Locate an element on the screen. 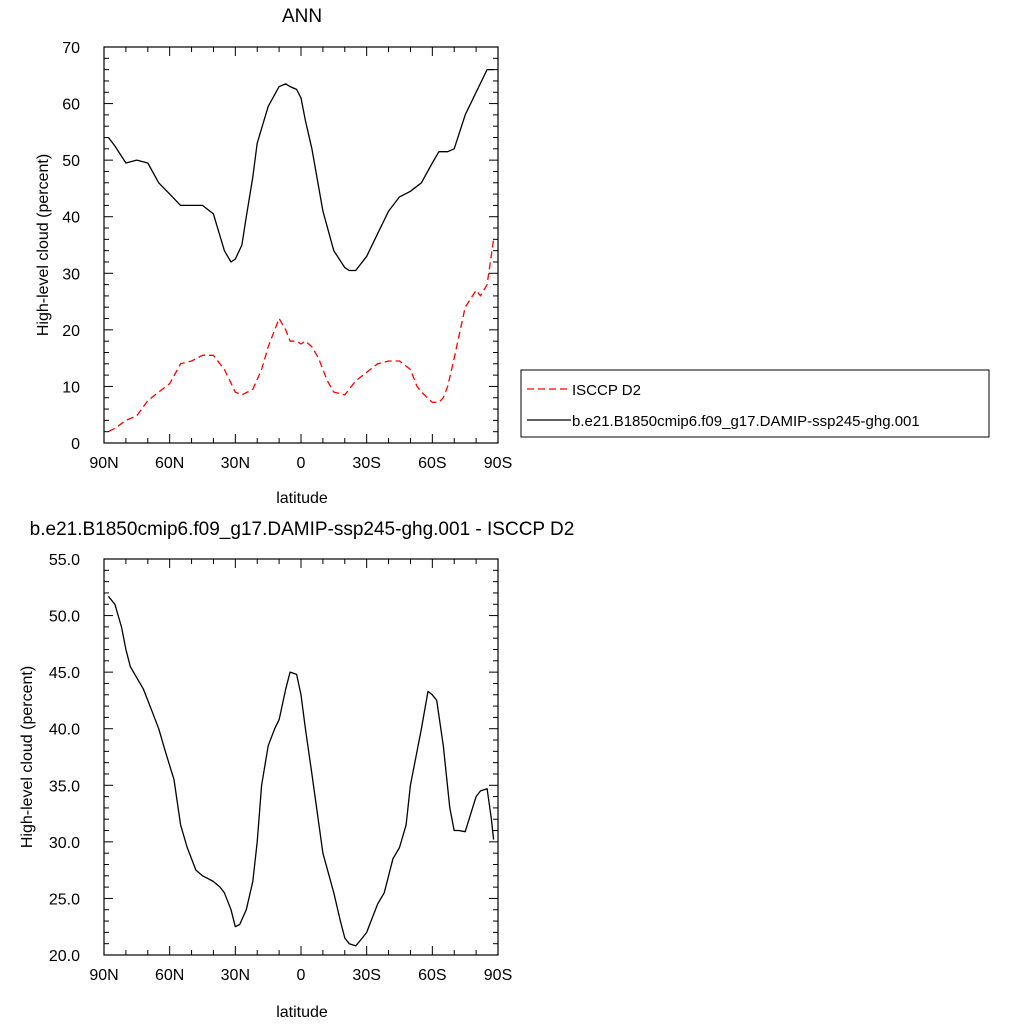 The width and height of the screenshot is (1024, 1024). y-tick-label: 0 is located at coordinates (75, 444).